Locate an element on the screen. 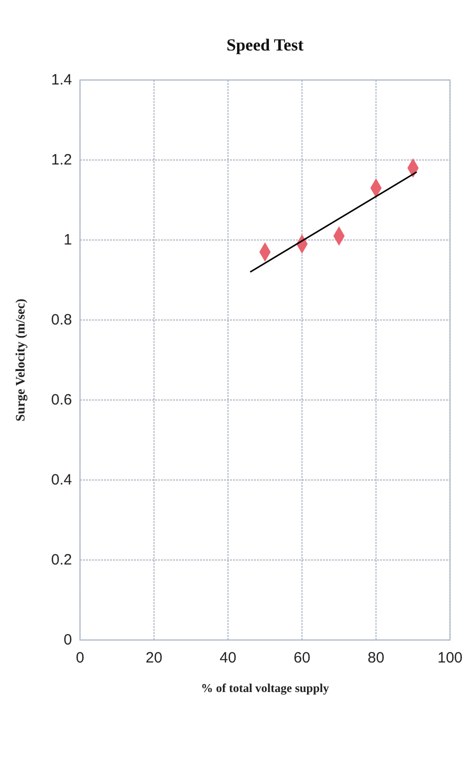 Image resolution: width=474 pixels, height=758 pixels. y-tick-label: 0.6 is located at coordinates (61, 400).